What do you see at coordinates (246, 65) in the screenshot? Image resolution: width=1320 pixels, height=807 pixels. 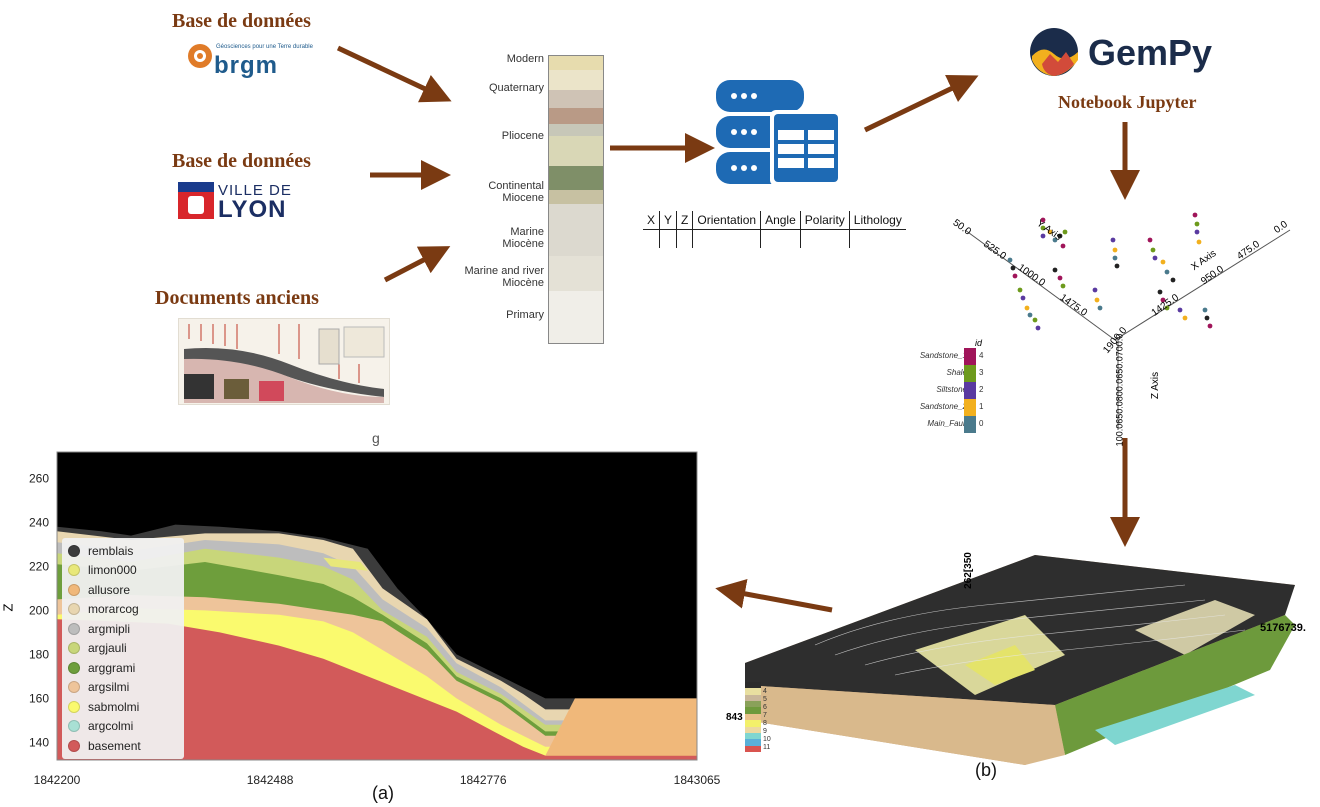 I see `brgm-logo-text: brgm` at bounding box center [246, 65].